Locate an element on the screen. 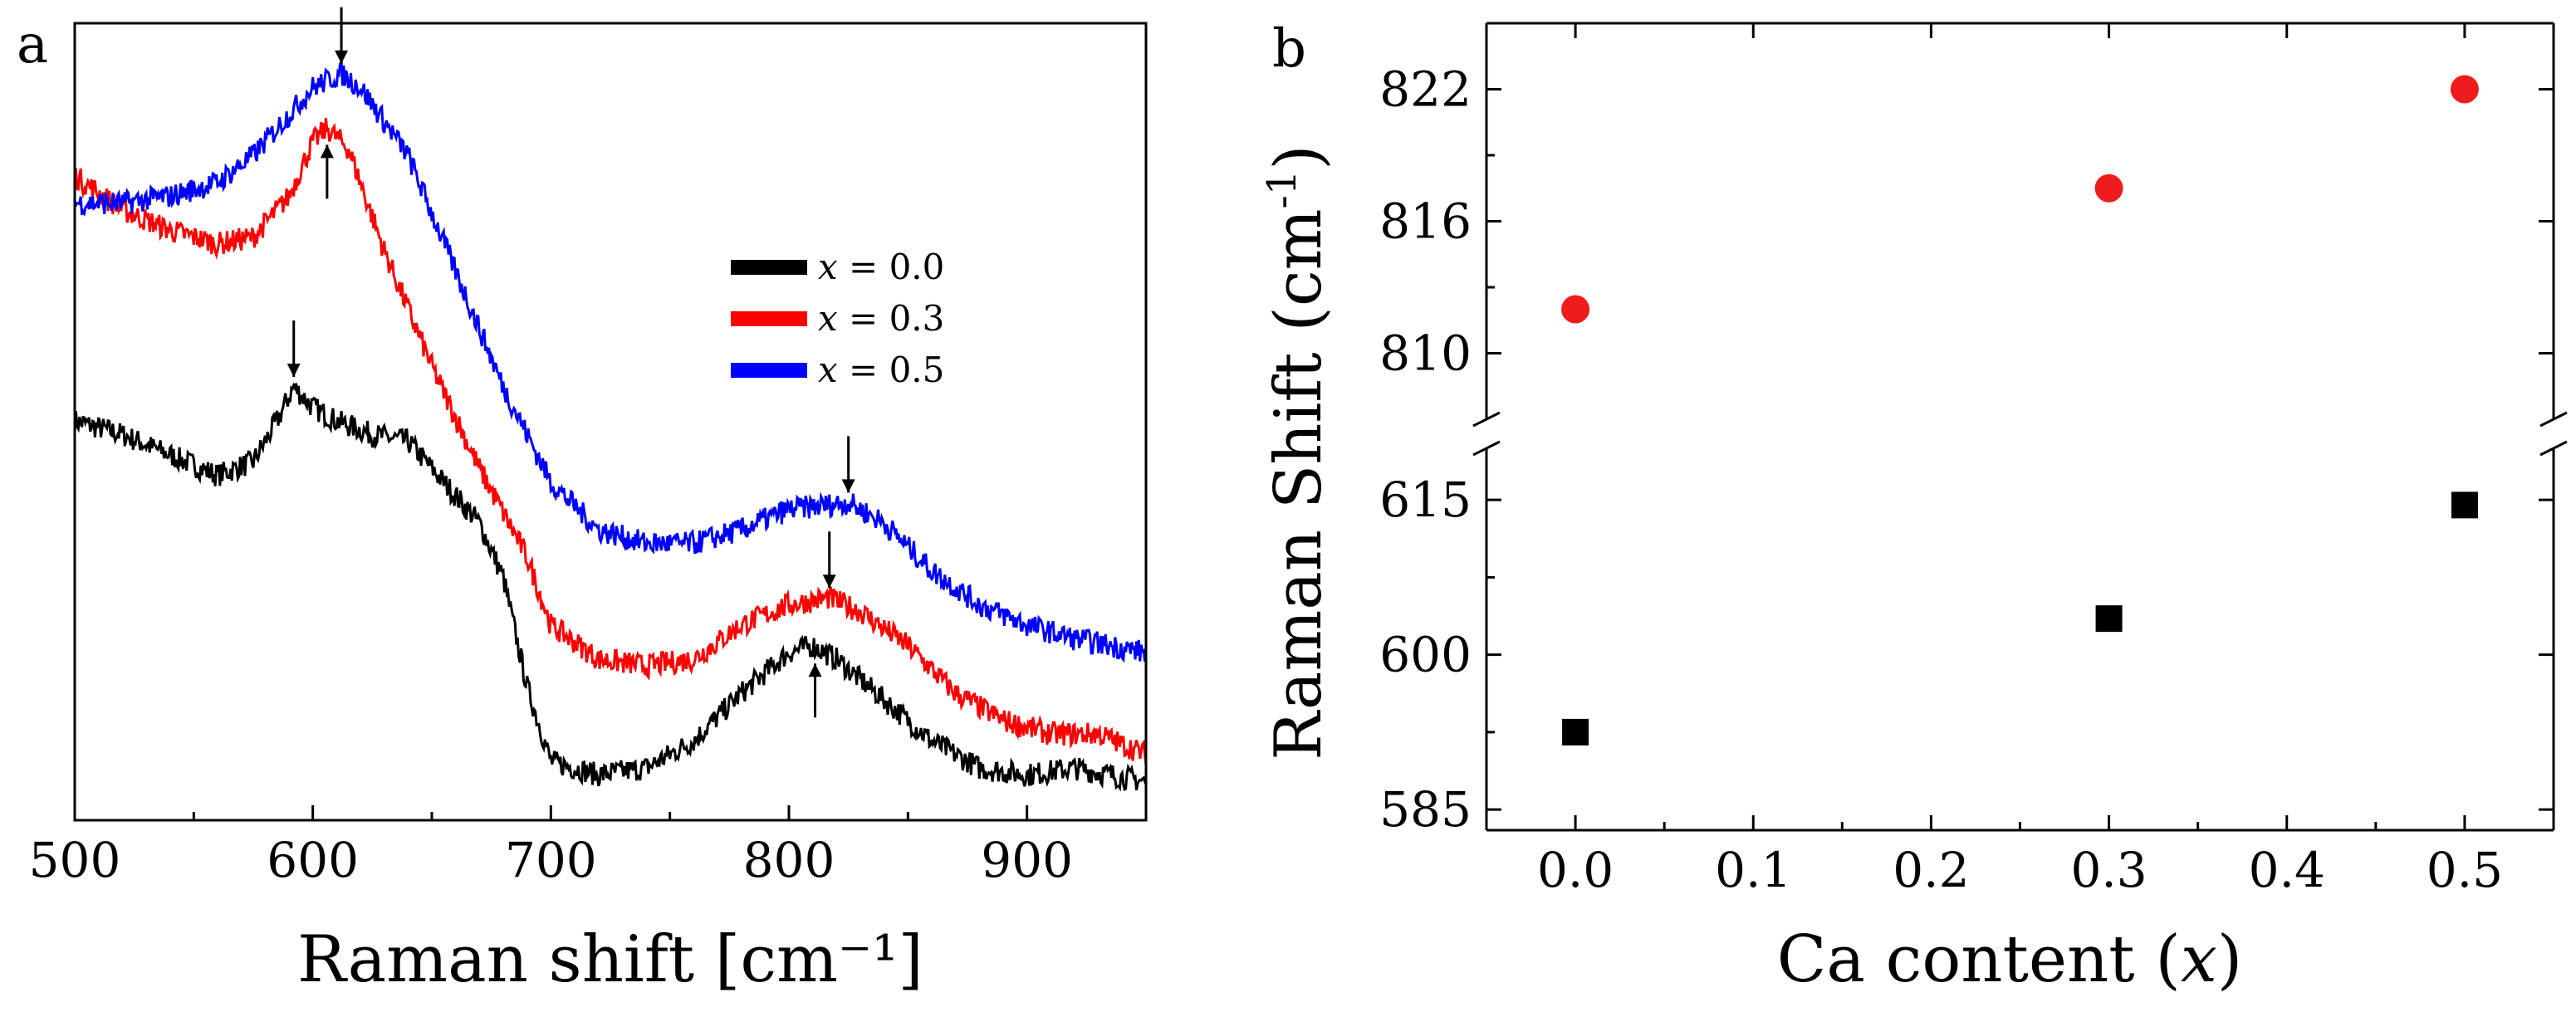 This screenshot has width=2576, height=1012. y-tick-822-label: 822 is located at coordinates (1426, 90).